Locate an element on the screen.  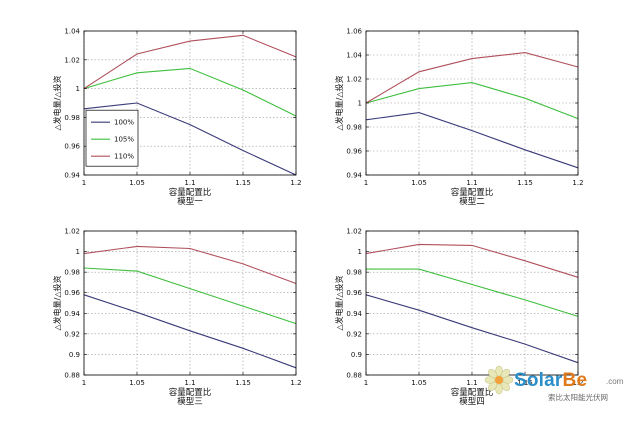
solarbe-flower-logo is located at coordinates (499, 380).